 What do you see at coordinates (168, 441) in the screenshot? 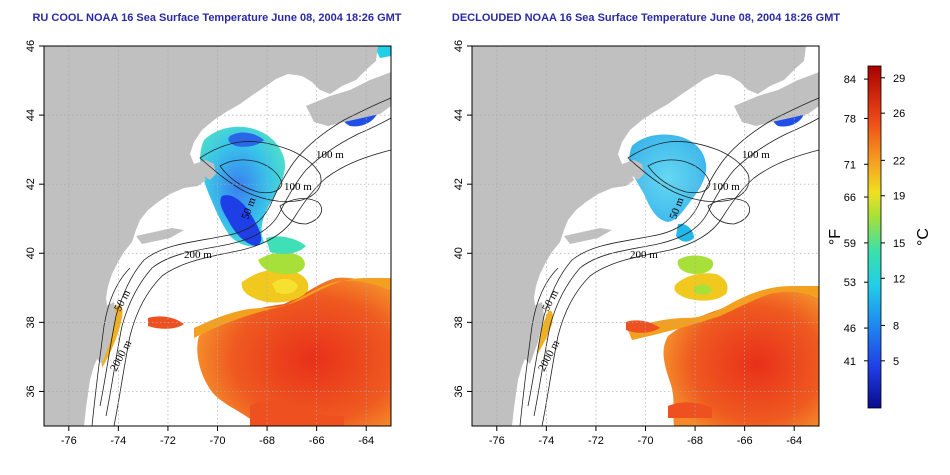
I see `left-lon-tick-label: -72` at bounding box center [168, 441].